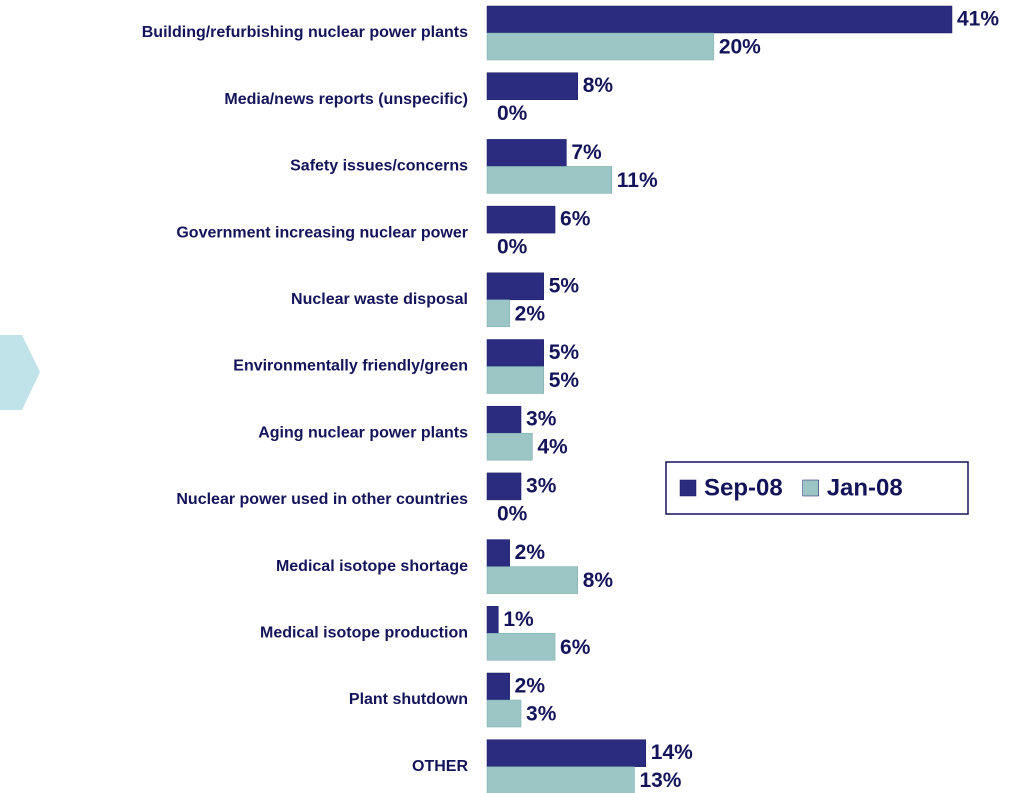  I want to click on category-label: Environmentally friendly/green, so click(350, 366).